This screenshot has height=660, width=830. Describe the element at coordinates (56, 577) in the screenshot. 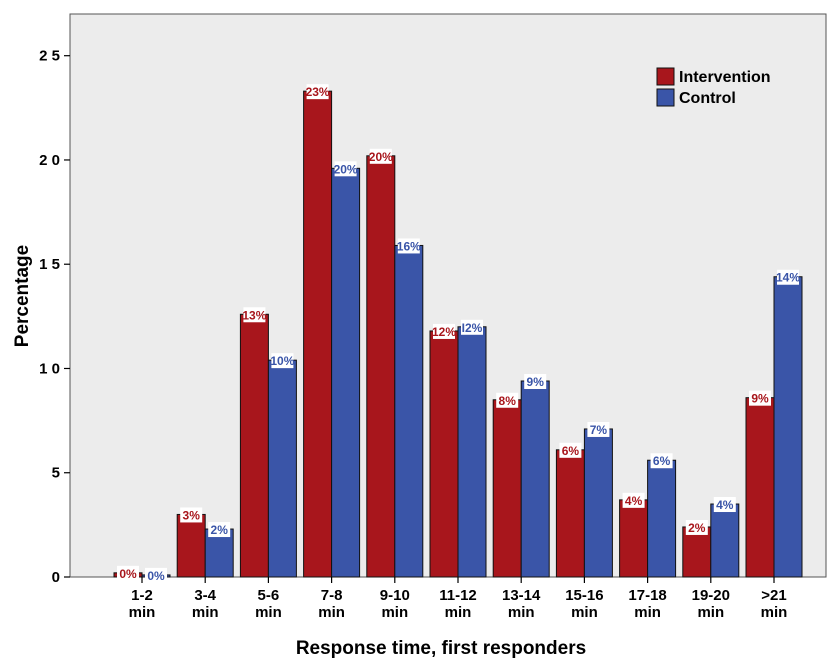

I see `y-tick-label: 0` at that location.